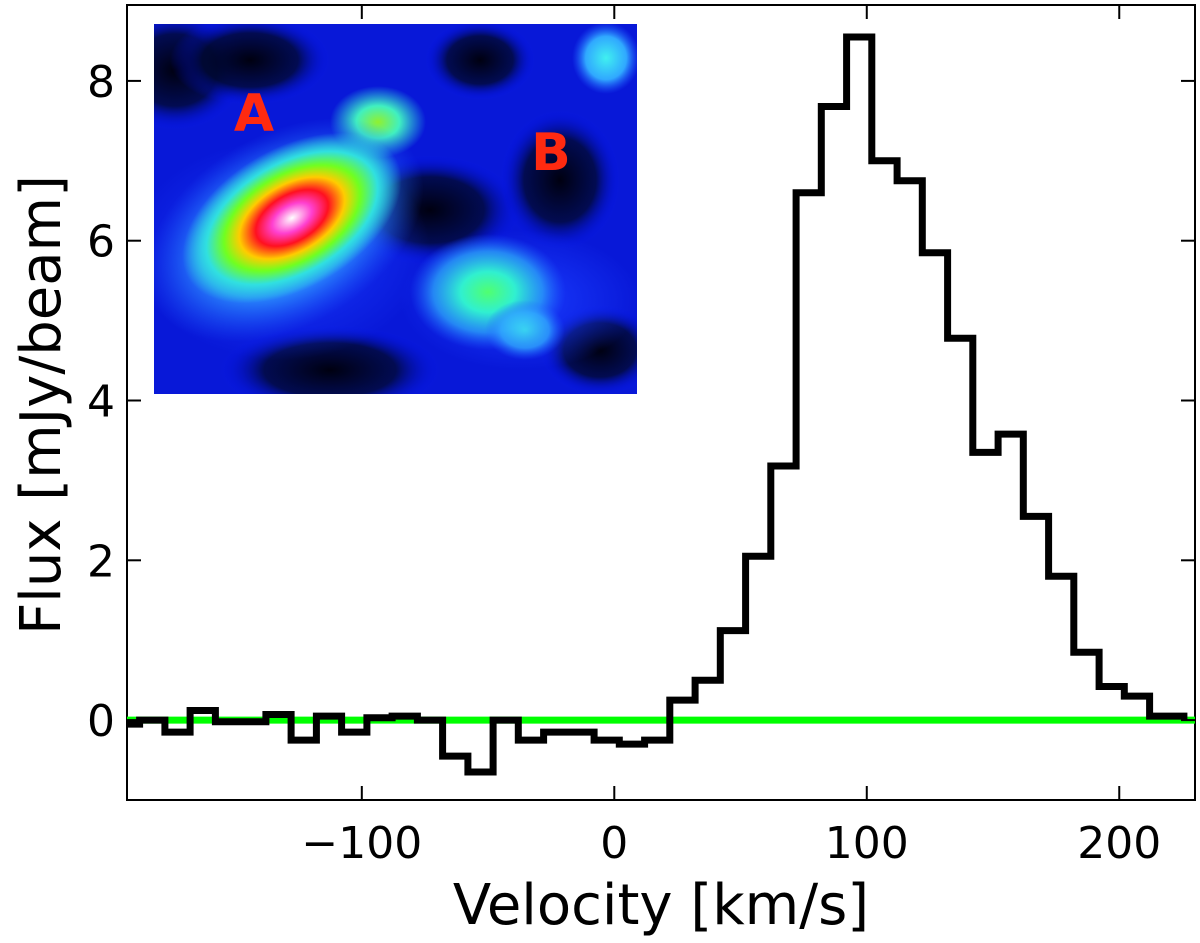 The image size is (1200, 943). What do you see at coordinates (101, 242) in the screenshot?
I see `y-tick-label: 6` at bounding box center [101, 242].